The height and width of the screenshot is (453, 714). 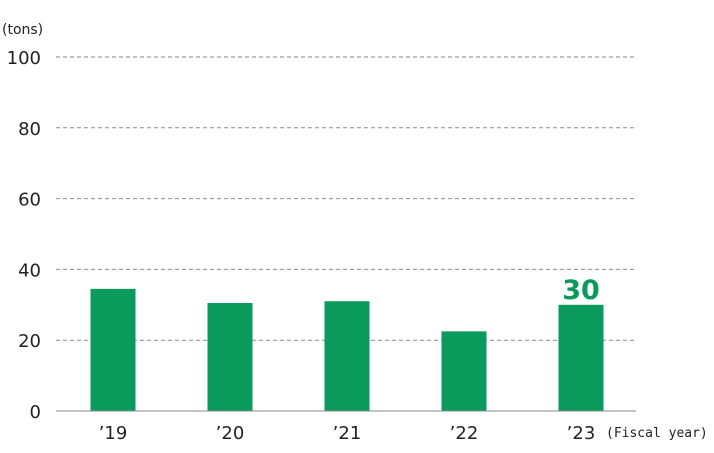 I want to click on x-tick-label: ’22, so click(x=464, y=433).